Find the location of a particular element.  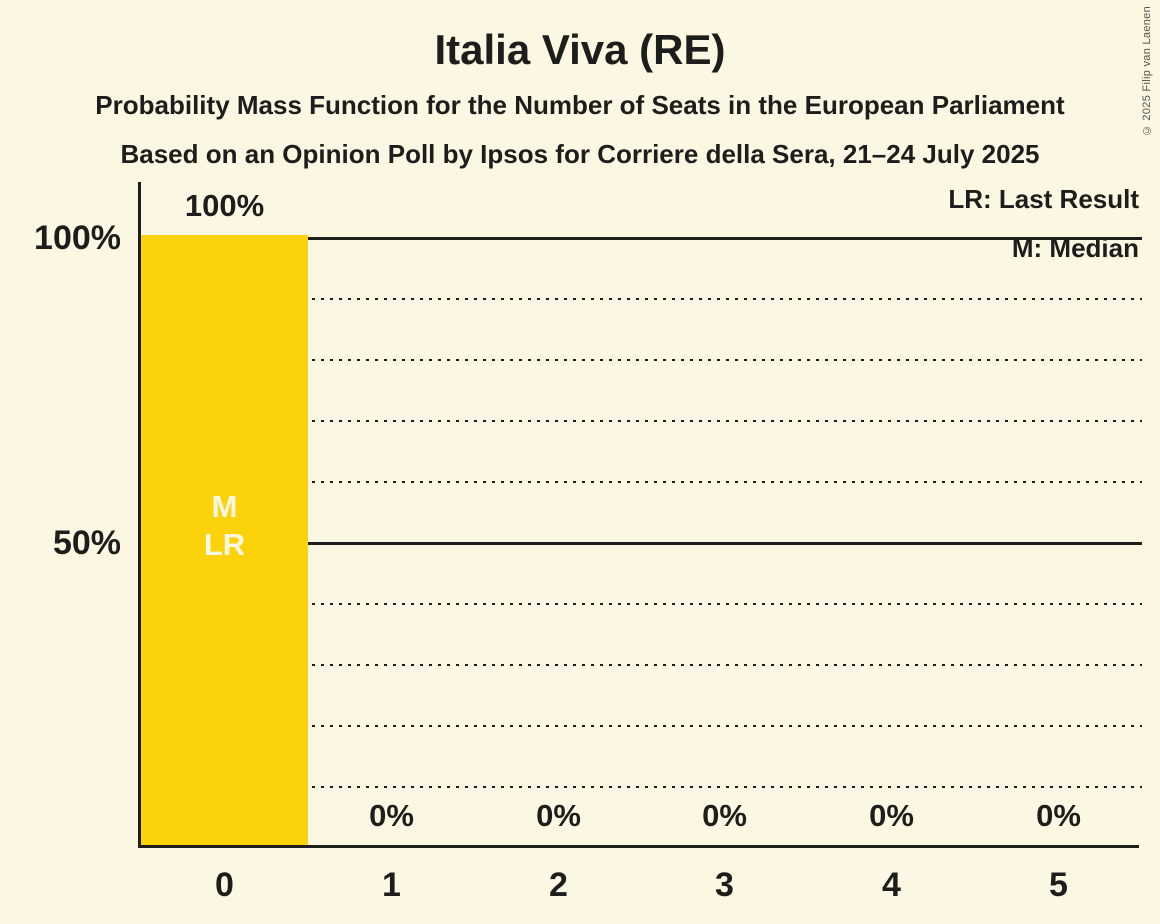

x-axis-label-2: 2 is located at coordinates (558, 885).